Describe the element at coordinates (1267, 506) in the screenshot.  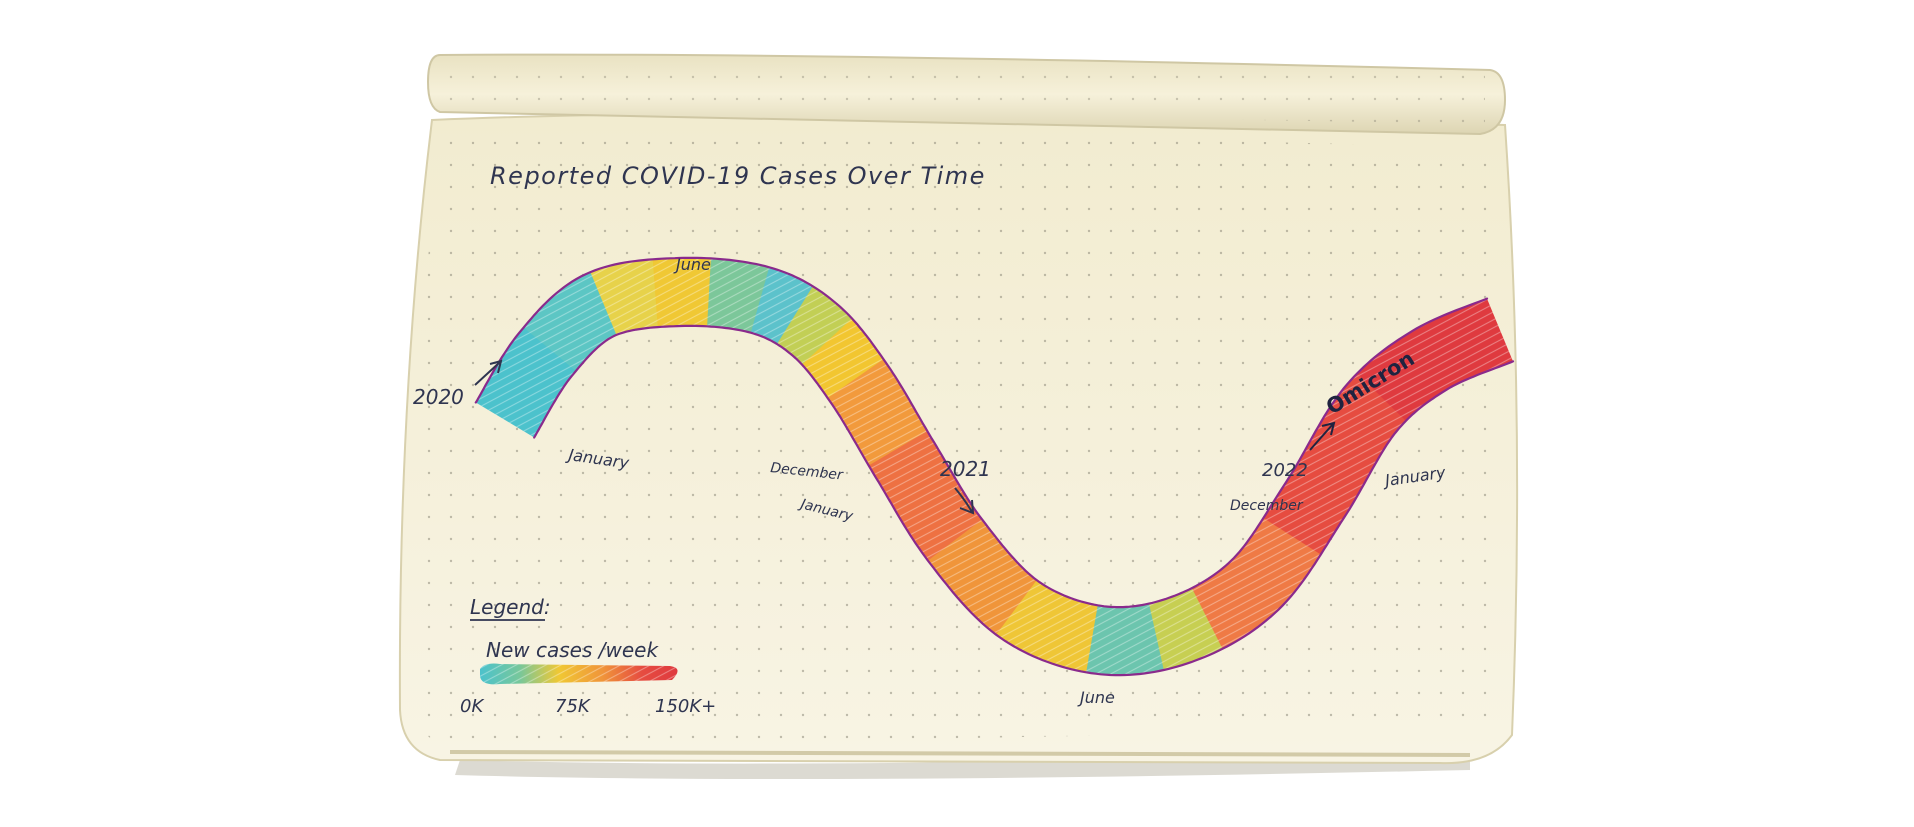
I see `label-december-2021: December` at that location.